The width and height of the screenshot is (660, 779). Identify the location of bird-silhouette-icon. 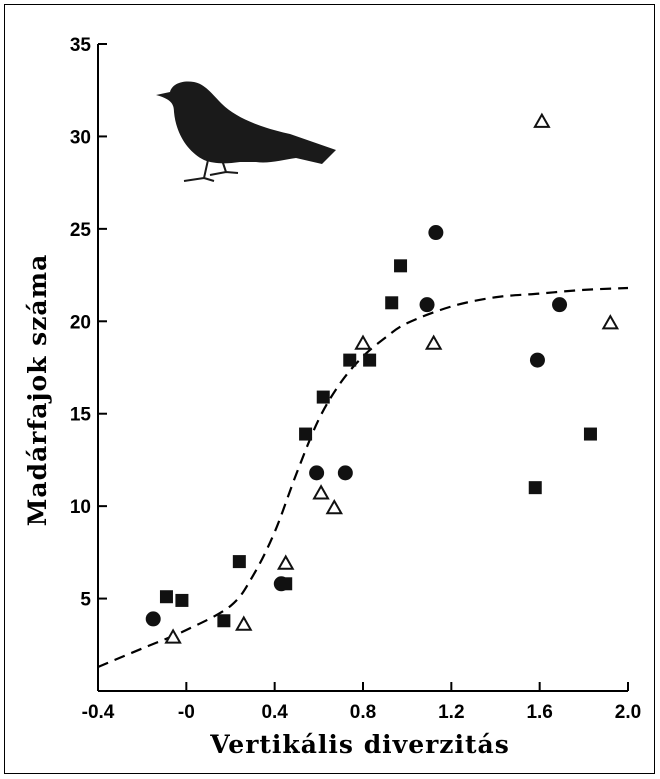
(246, 131).